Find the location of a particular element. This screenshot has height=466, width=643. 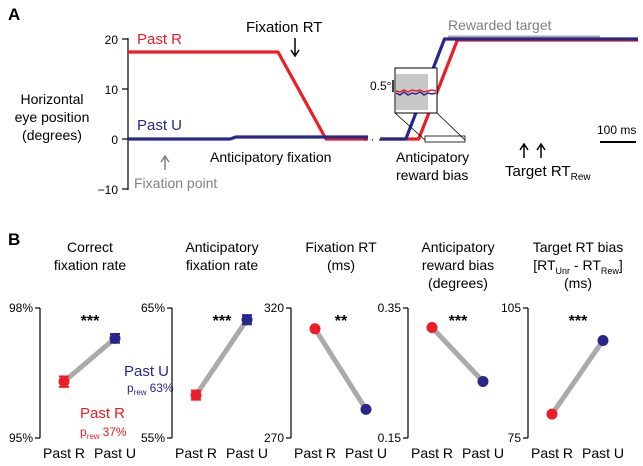

panel-a-y-tick-label-neg10: −10 is located at coordinates (108, 190).